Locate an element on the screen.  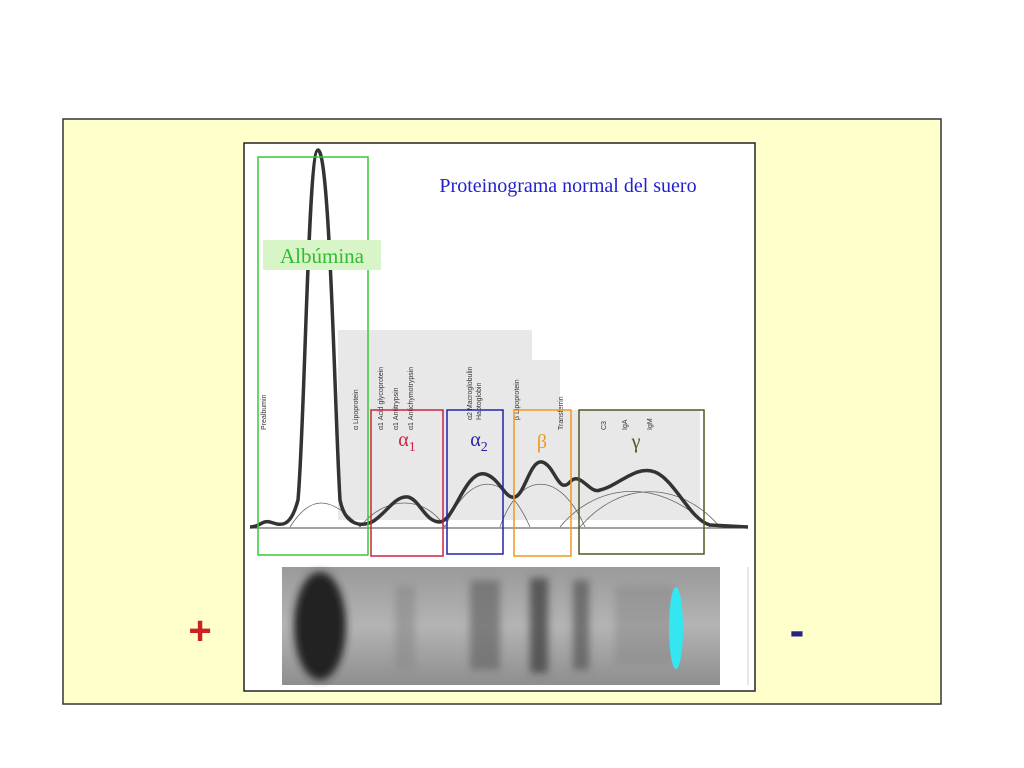
protein-label: β Lipoprotein is located at coordinates (517, 399).